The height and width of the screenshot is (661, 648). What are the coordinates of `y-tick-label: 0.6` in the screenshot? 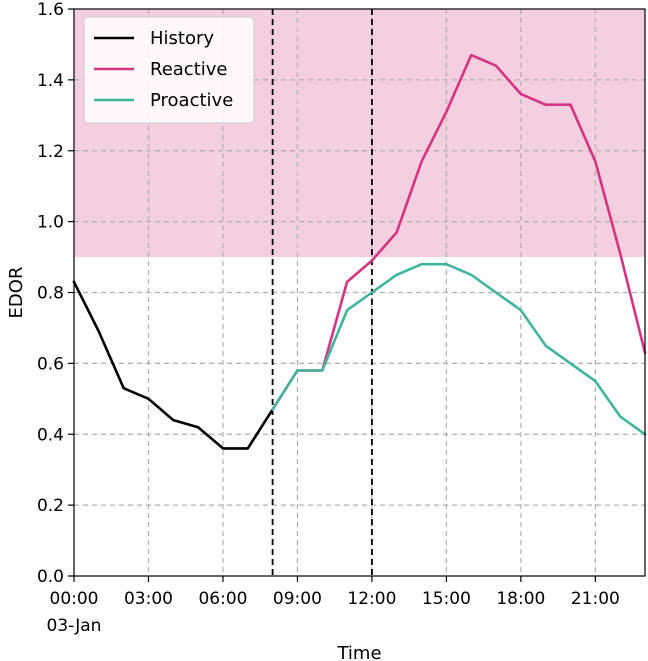 It's located at (50, 364).